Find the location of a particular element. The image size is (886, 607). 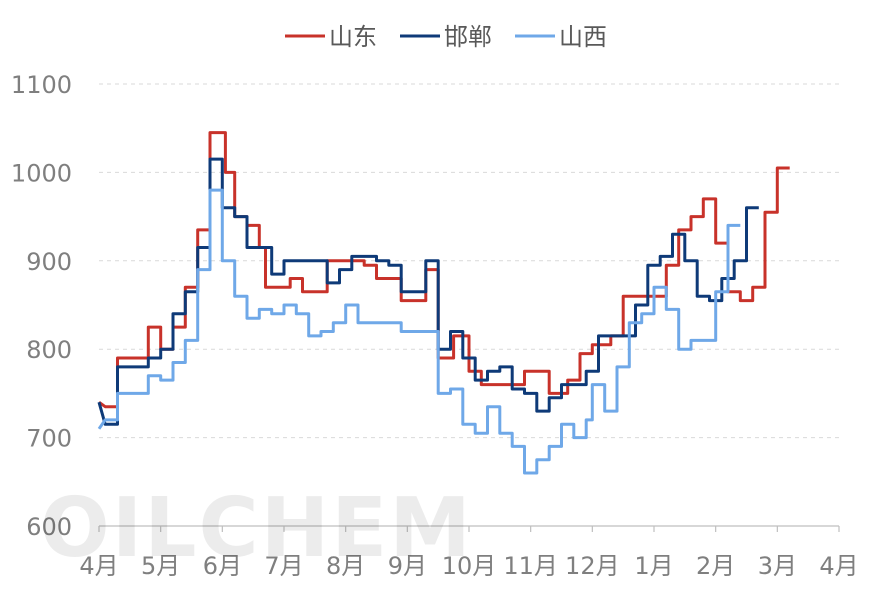

x-tick-label: 10月 is located at coordinates (469, 566).